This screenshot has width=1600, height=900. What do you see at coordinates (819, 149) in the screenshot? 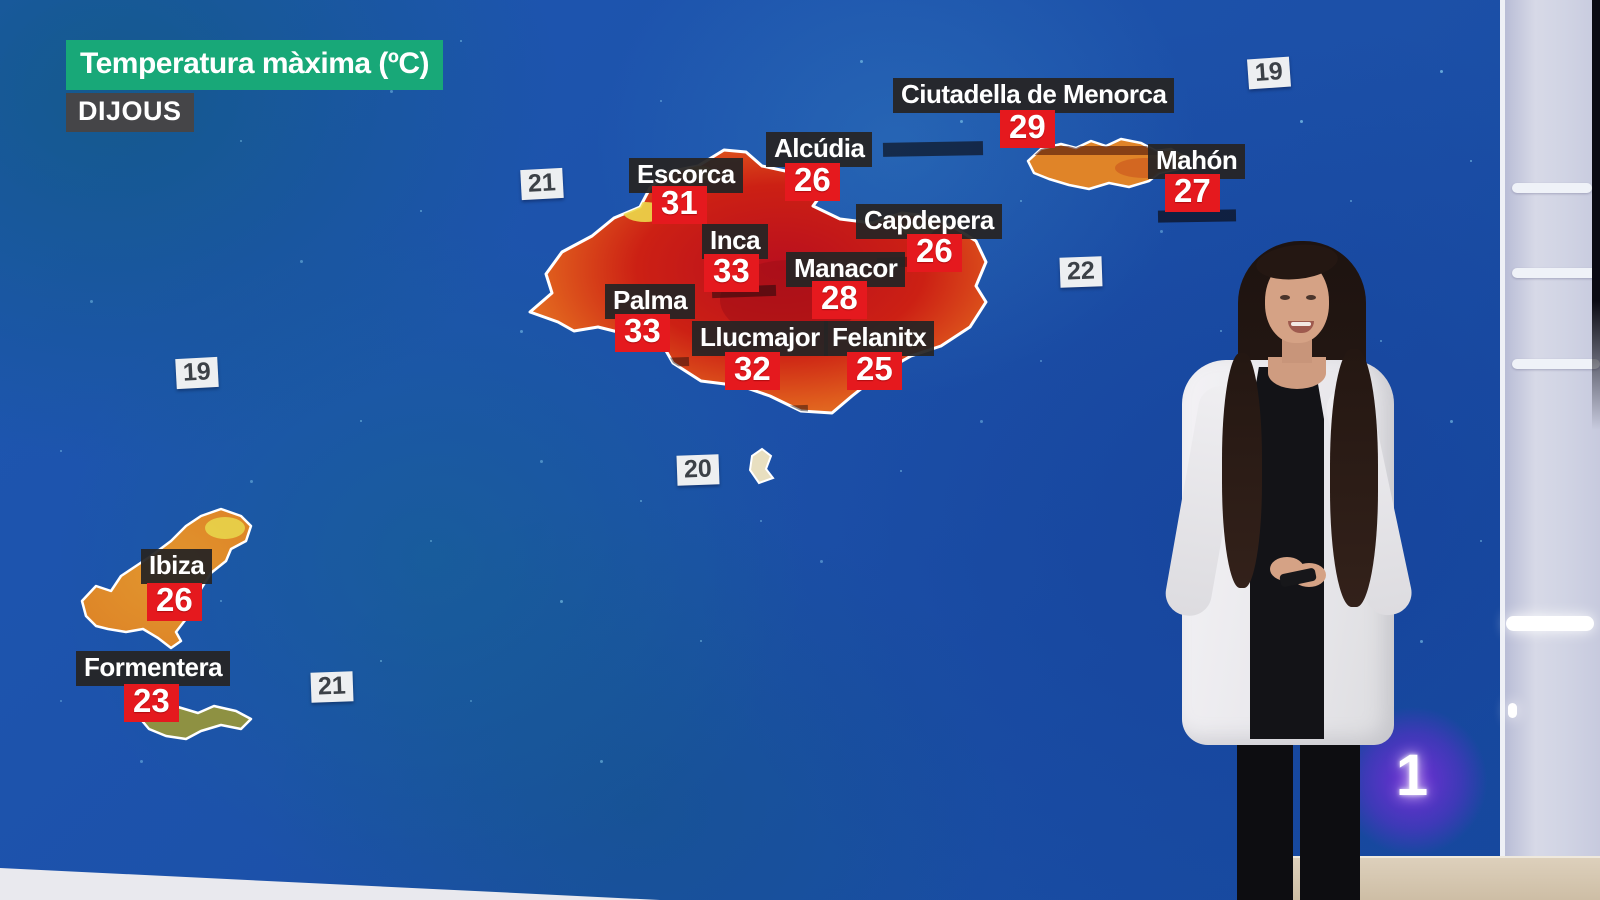
I see `town-label: Alcúdia` at bounding box center [819, 149].